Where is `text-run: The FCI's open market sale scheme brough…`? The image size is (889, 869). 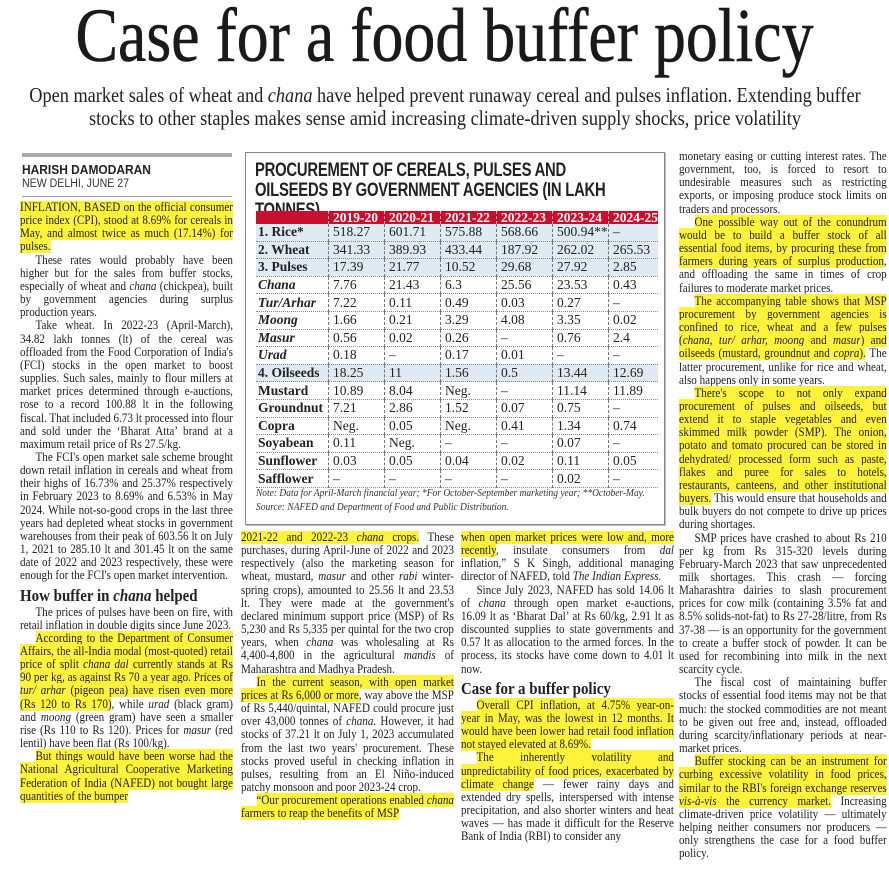
text-run: The FCI's open market sale scheme brough… is located at coordinates (126, 516).